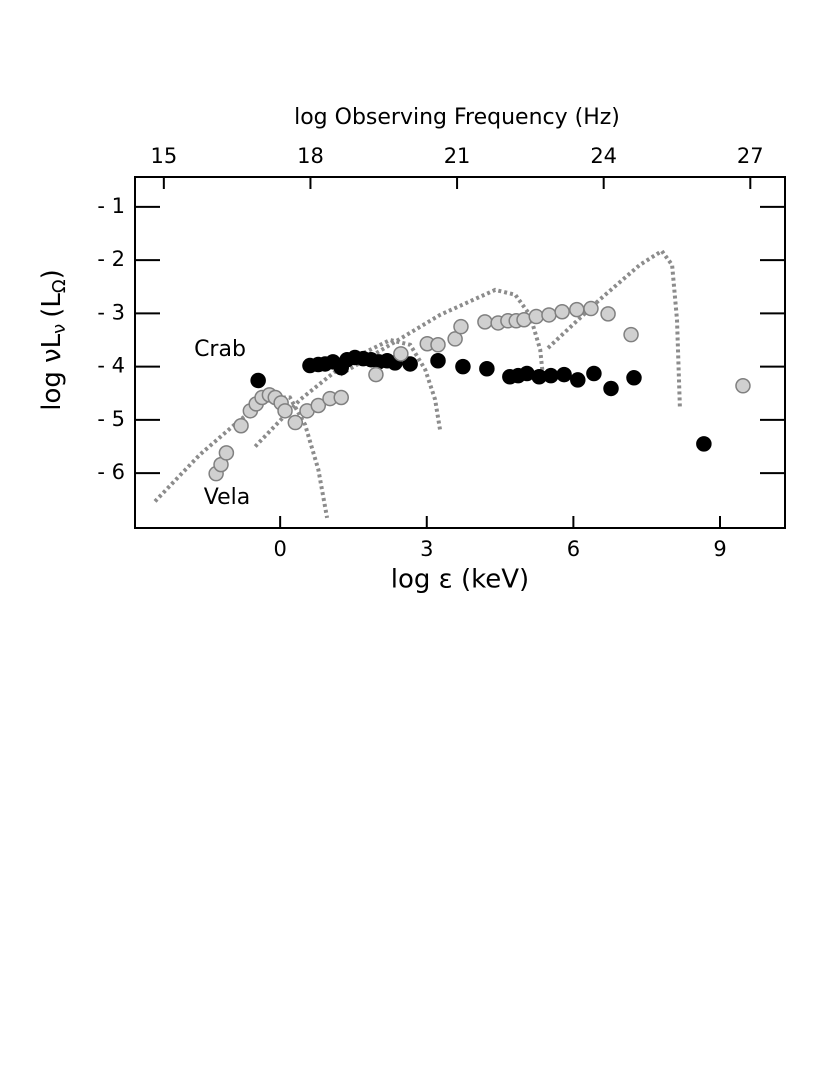  I want to click on y-tick-label: - 6, so click(111, 472).